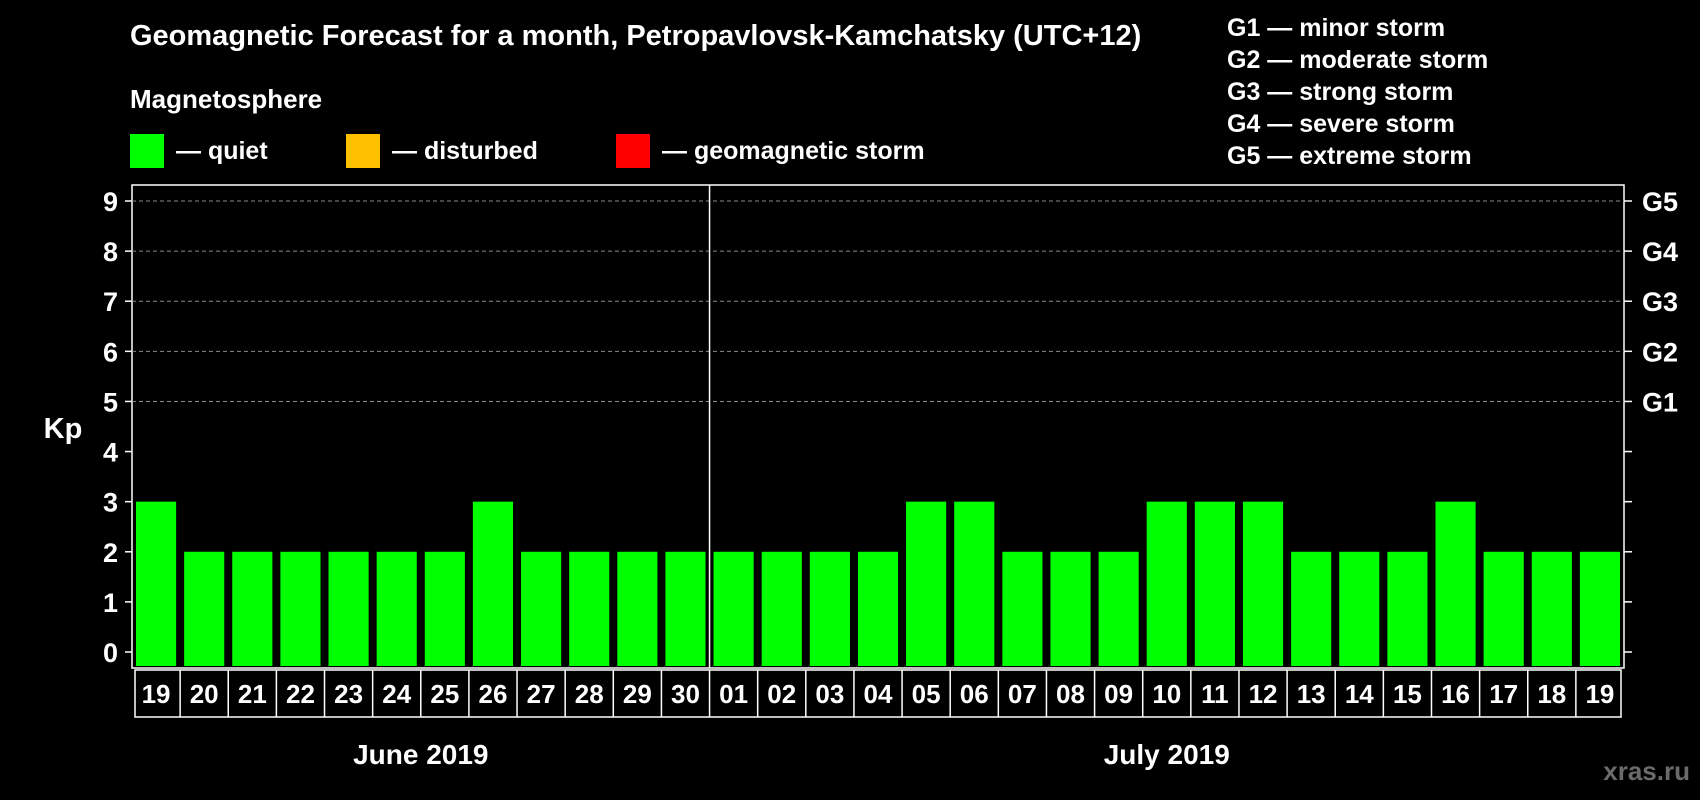  What do you see at coordinates (110, 302) in the screenshot?
I see `y-tick-label-7: 7` at bounding box center [110, 302].